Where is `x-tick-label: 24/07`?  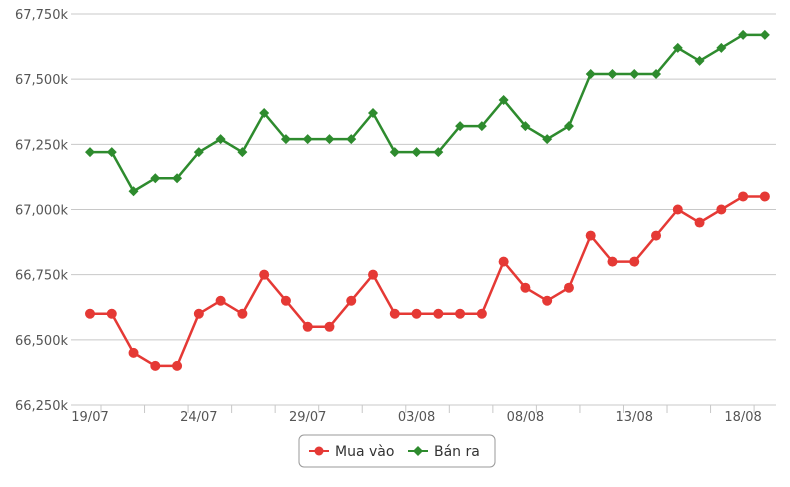
x-tick-label: 24/07 is located at coordinates (198, 417).